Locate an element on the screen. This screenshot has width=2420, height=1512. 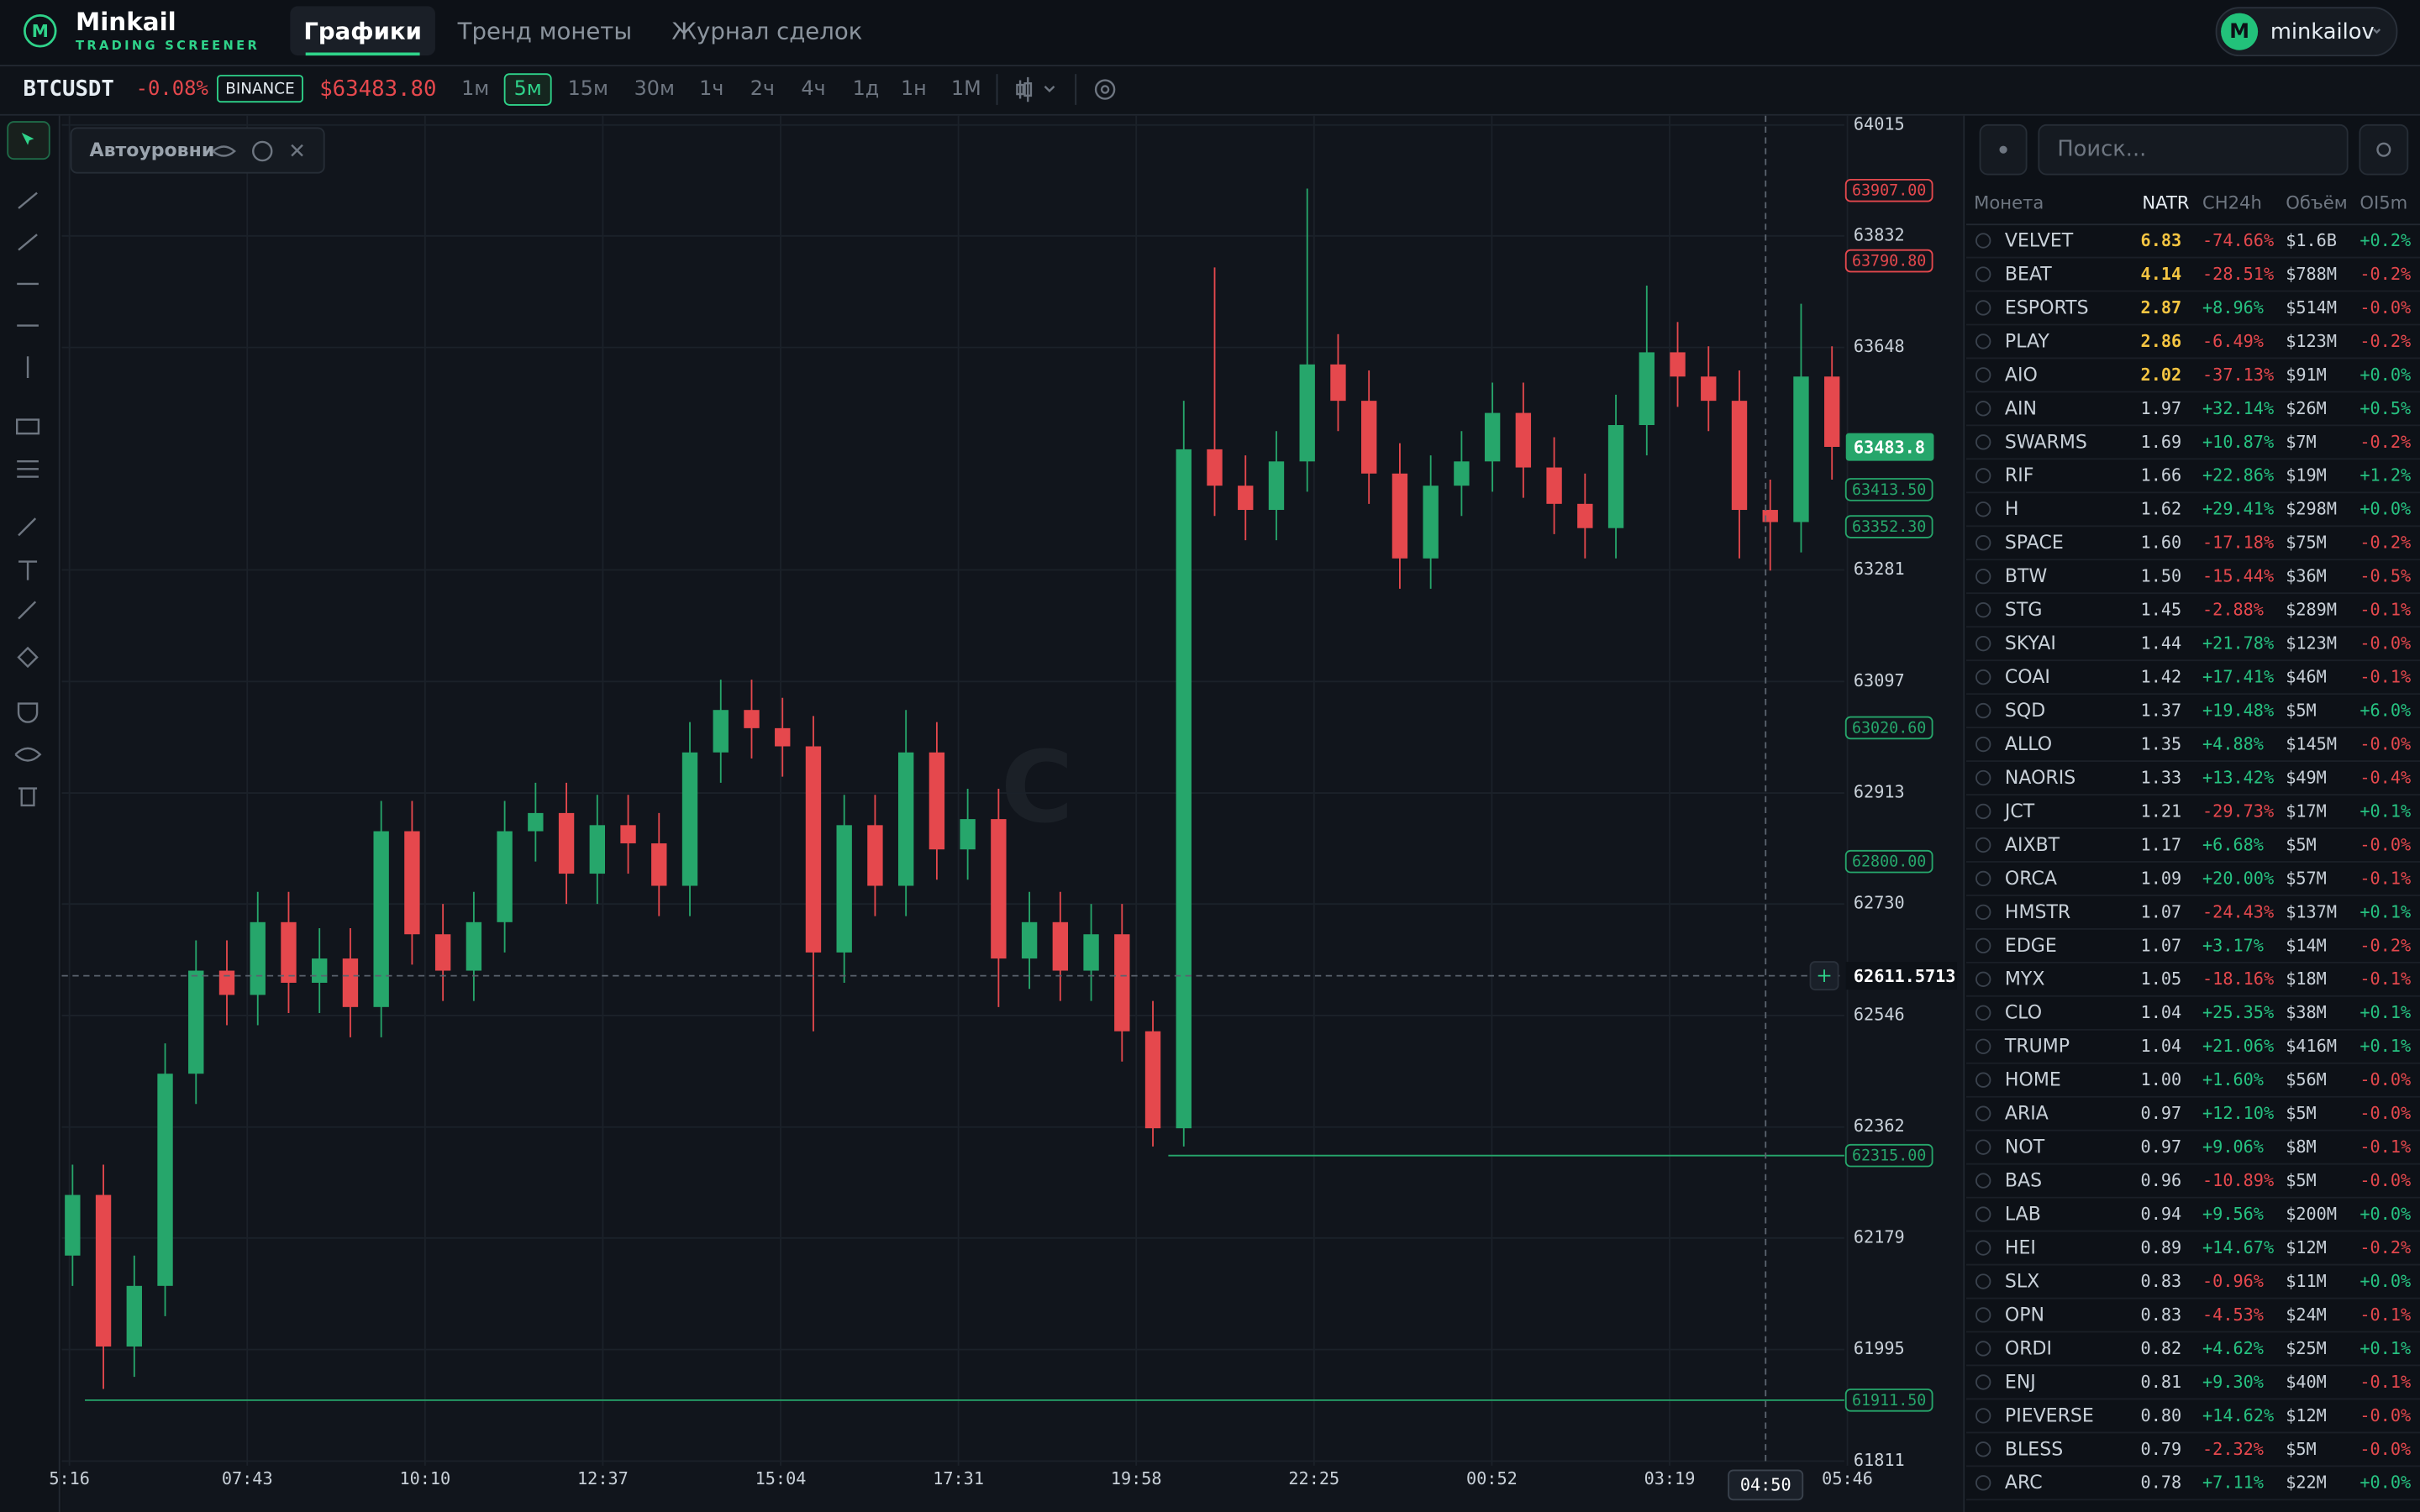
coin-name: RIF is located at coordinates (2019, 475).